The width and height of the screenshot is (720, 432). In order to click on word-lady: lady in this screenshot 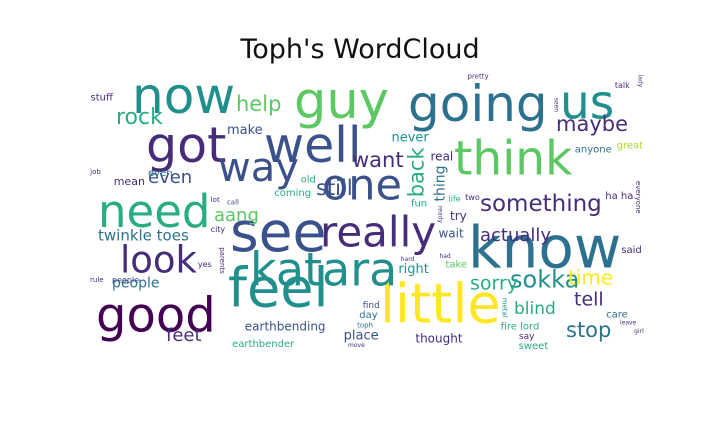, I will do `click(639, 81)`.